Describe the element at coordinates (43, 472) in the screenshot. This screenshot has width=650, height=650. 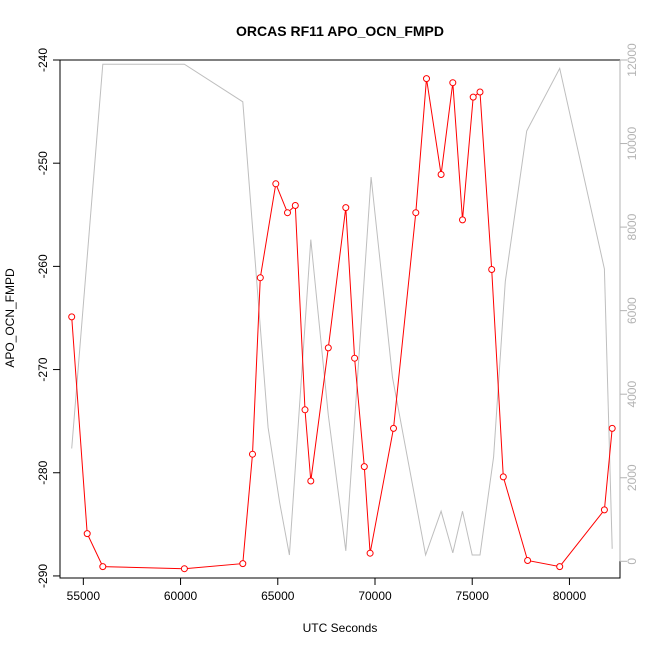
I see `y-tick-label: -280` at that location.